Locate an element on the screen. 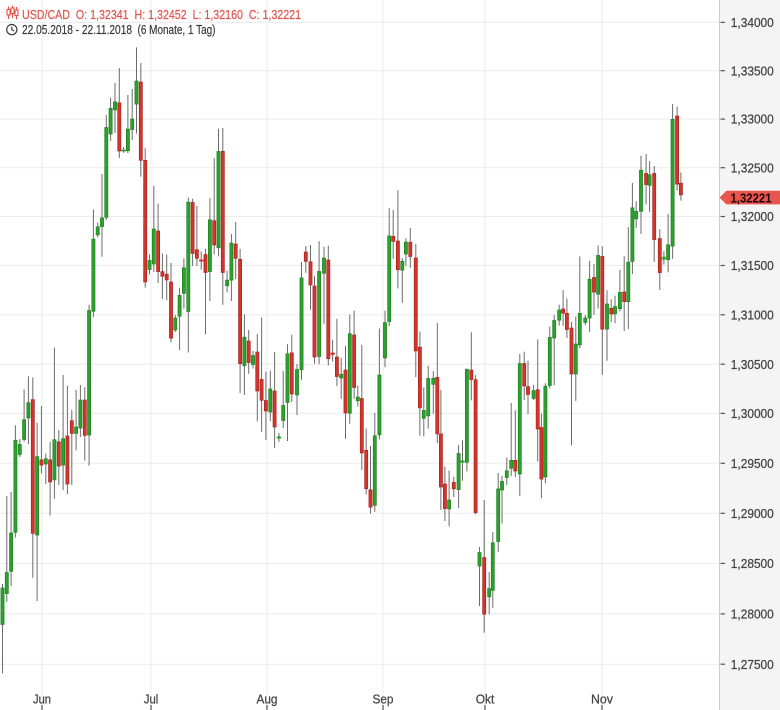 The width and height of the screenshot is (780, 710). svg-text: 1,31500 is located at coordinates (752, 265).